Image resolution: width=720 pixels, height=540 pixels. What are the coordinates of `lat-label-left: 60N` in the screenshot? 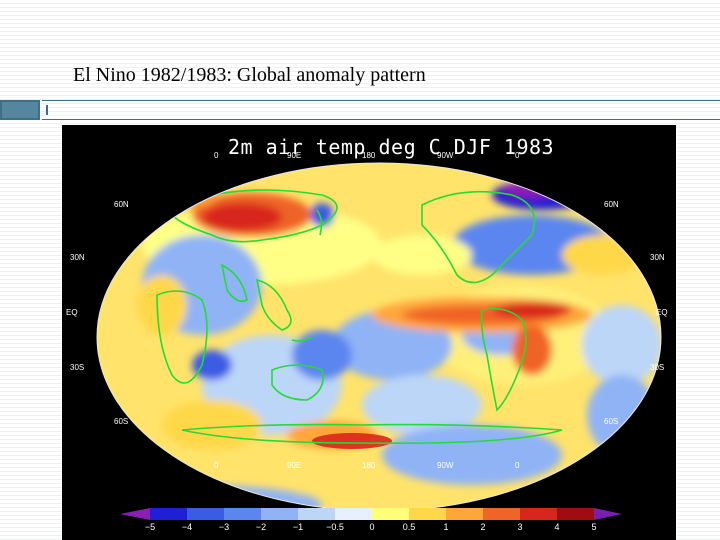 It's located at (121, 204).